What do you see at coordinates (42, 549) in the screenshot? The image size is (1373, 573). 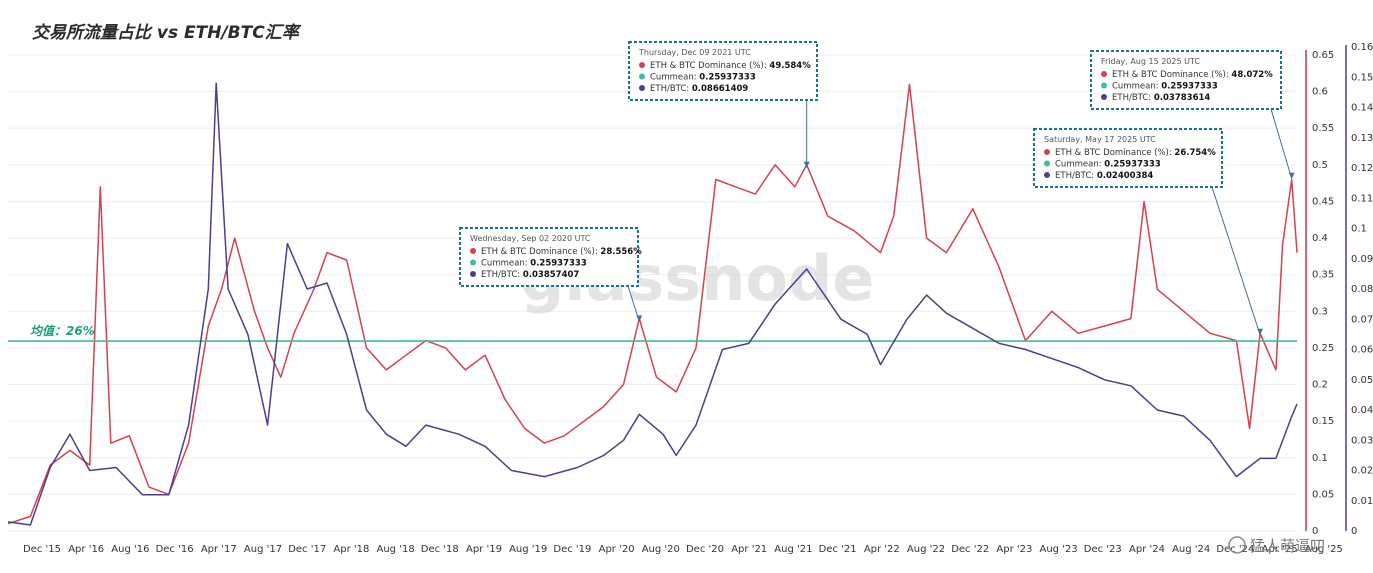 I see `x-tick-label: Dec '15` at bounding box center [42, 549].